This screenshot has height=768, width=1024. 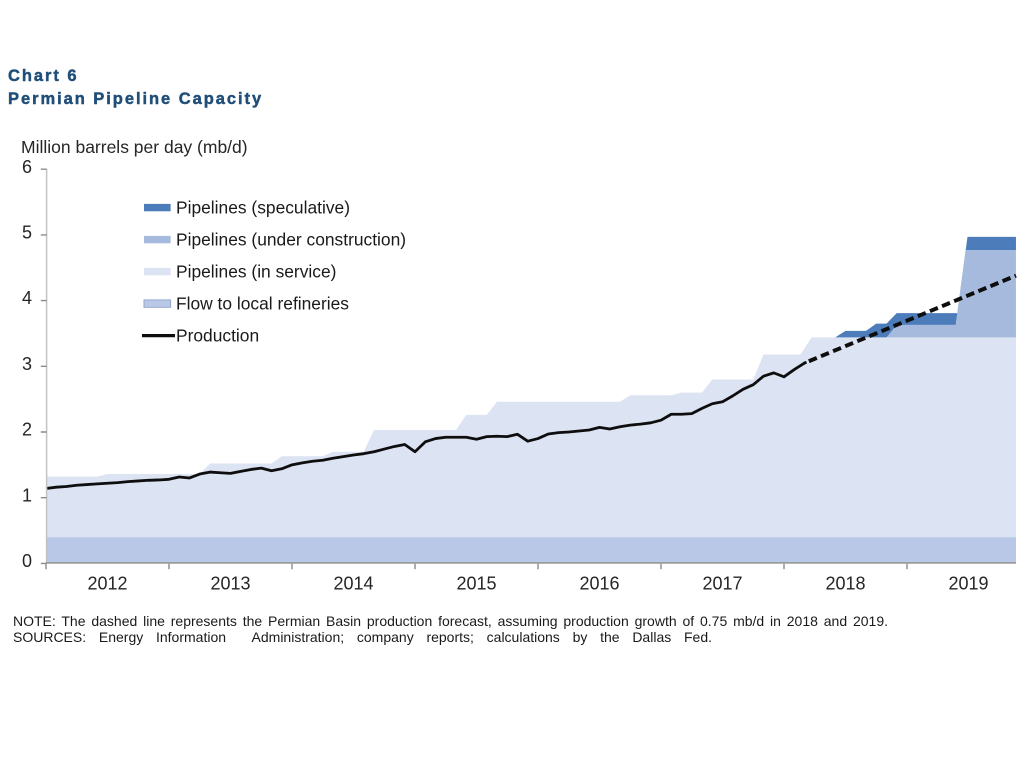 I want to click on svg-text: 6, so click(x=27, y=167).